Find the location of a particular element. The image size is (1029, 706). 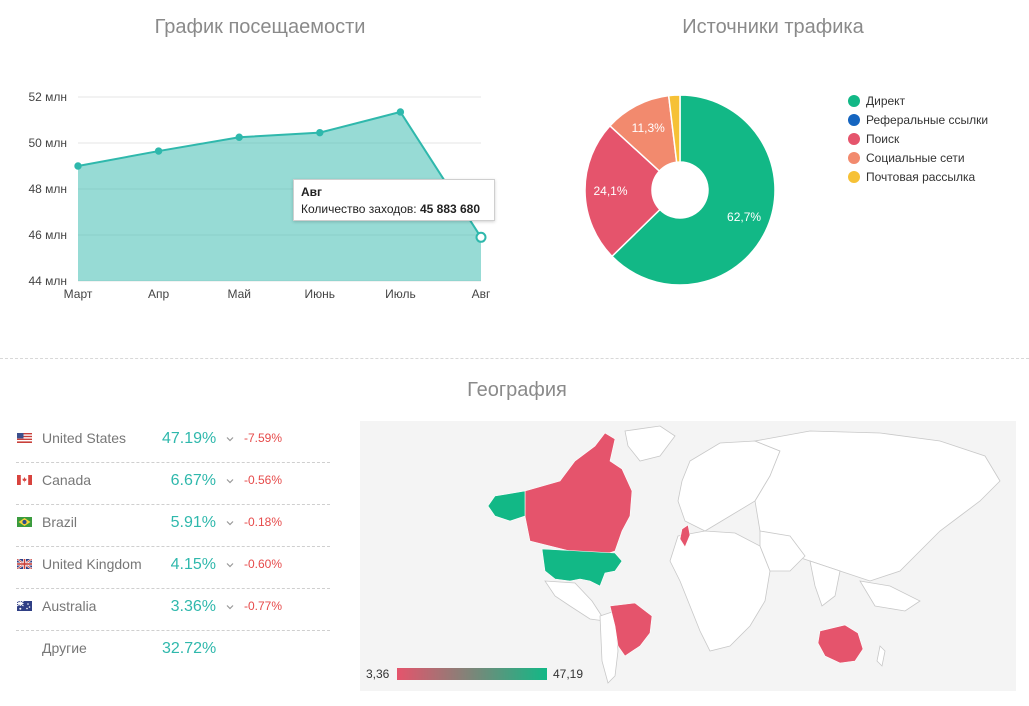

legend-item-social: Социальные сети is located at coordinates (918, 157).